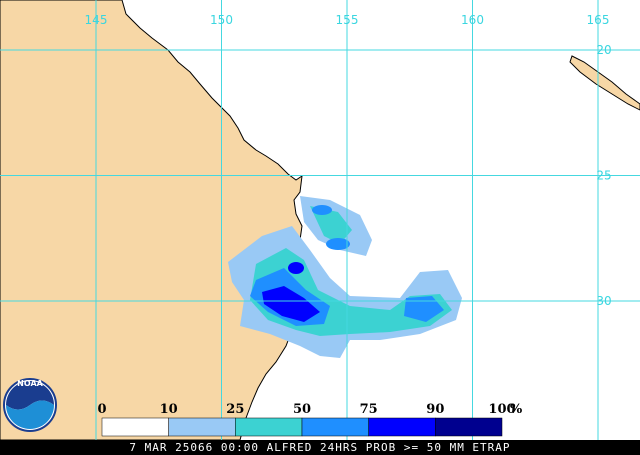 This screenshot has width=640, height=455. I want to click on legend-label: 0, so click(101, 409).